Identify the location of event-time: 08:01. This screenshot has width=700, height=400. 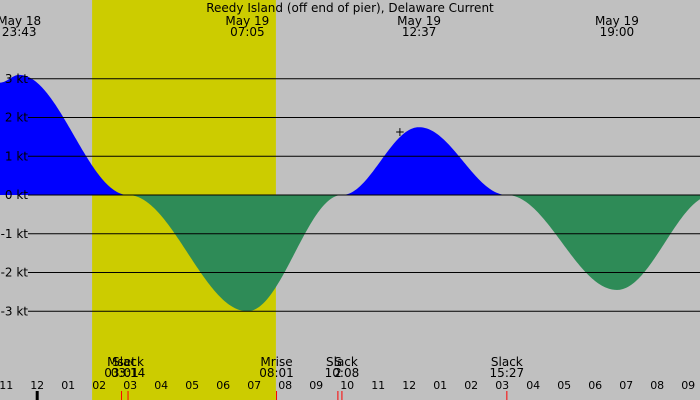
(276, 373).